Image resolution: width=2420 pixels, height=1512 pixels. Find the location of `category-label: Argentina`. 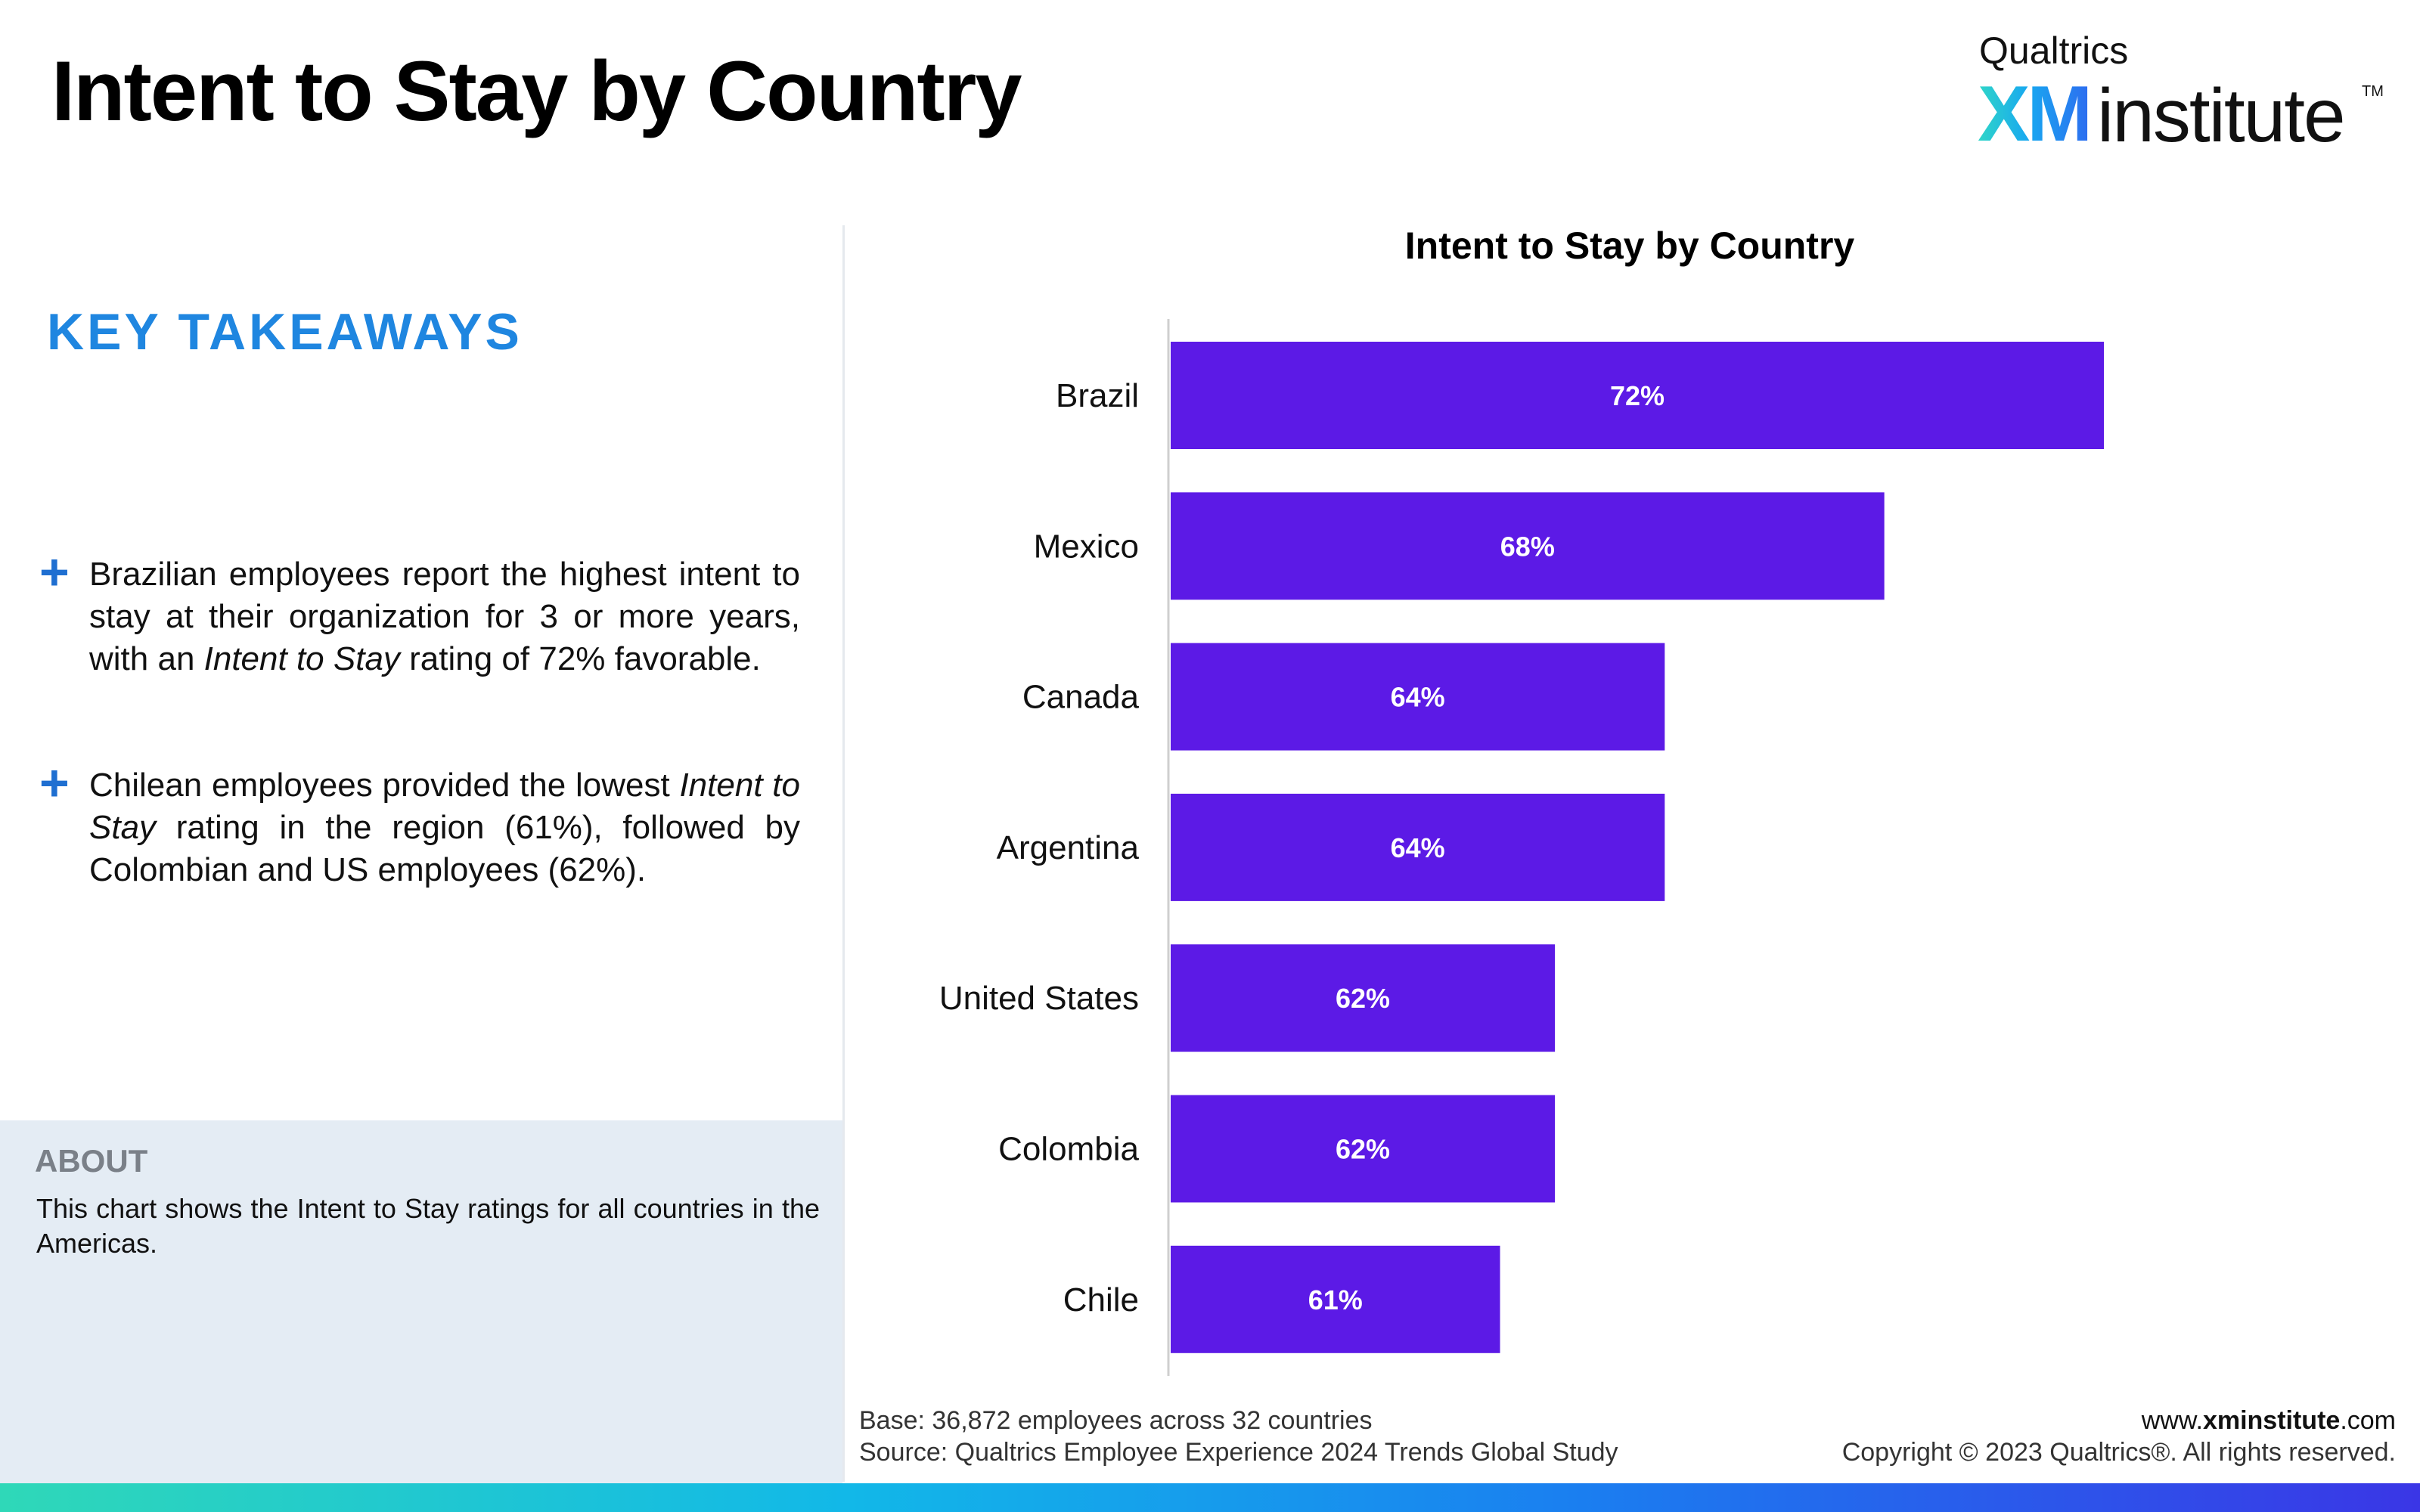

category-label: Argentina is located at coordinates (1068, 847).